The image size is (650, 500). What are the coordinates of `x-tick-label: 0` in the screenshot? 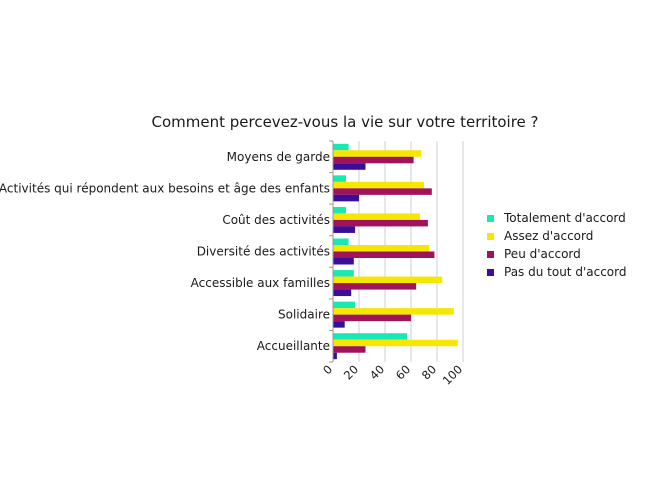 It's located at (327, 369).